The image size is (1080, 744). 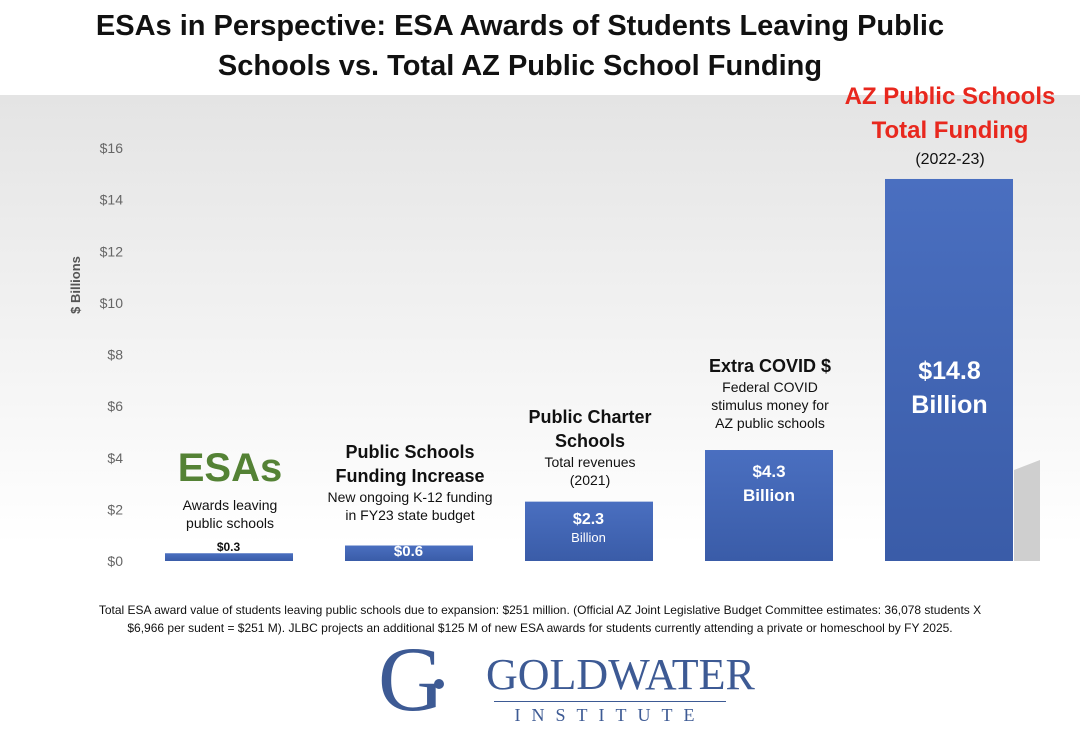 I want to click on covid-heading: Extra COVID $, so click(x=770, y=366).